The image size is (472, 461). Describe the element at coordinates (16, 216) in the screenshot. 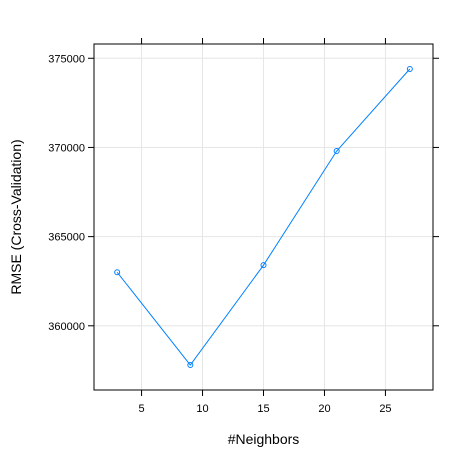

I see `y-axis-label: RMSE (Cross-Validation)` at that location.